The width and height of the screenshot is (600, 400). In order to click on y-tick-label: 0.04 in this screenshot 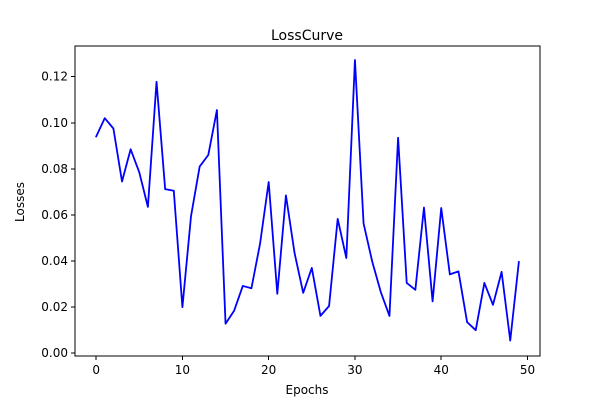, I will do `click(54, 261)`.